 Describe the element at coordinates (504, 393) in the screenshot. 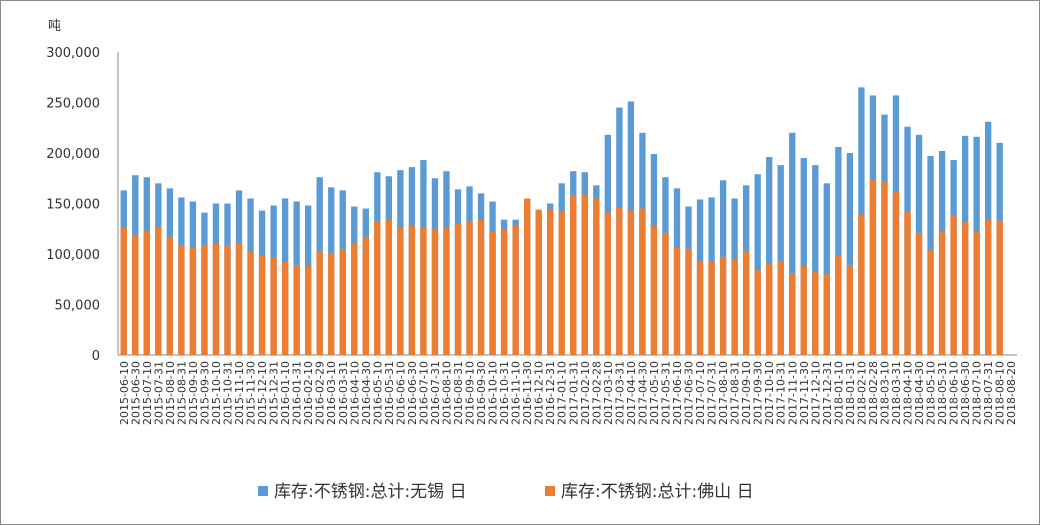

I see `x-tick-label: 2016-10-31` at that location.